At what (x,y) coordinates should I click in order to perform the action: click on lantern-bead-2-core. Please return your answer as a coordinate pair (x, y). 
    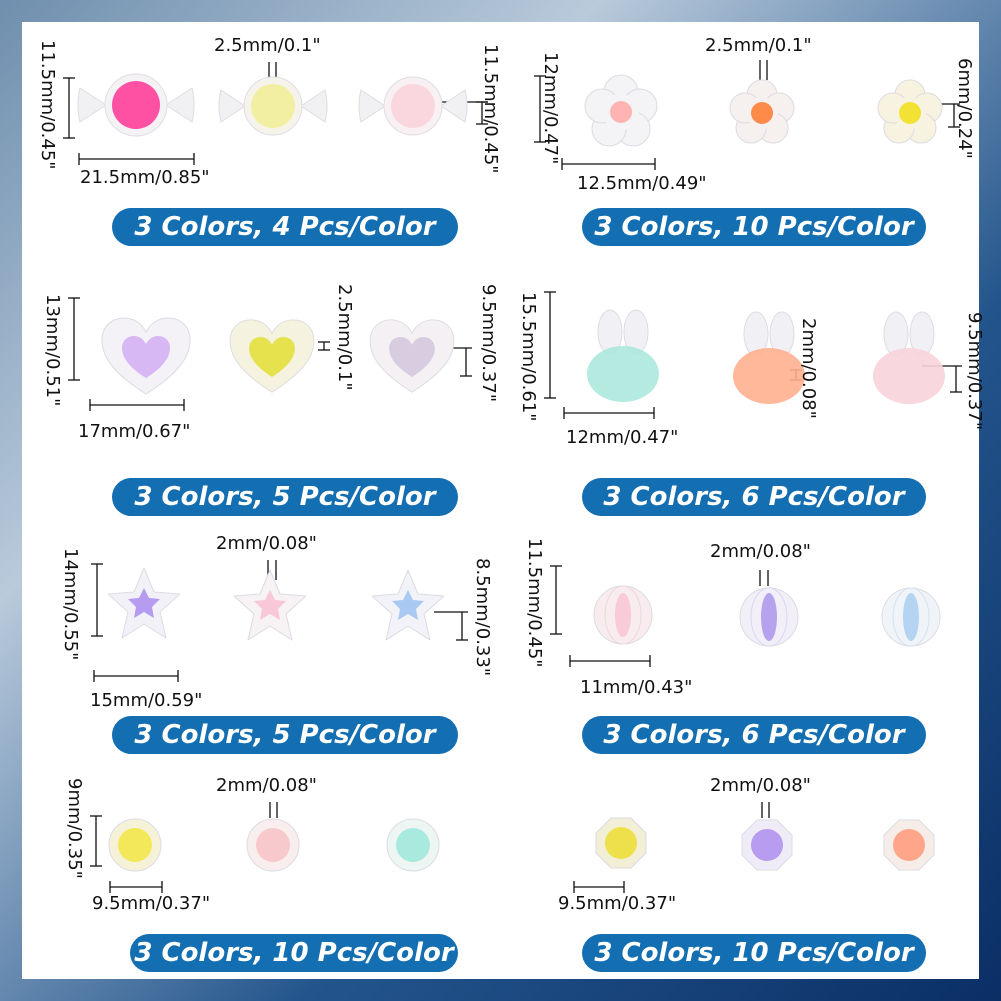
    Looking at the image, I should click on (769, 617).